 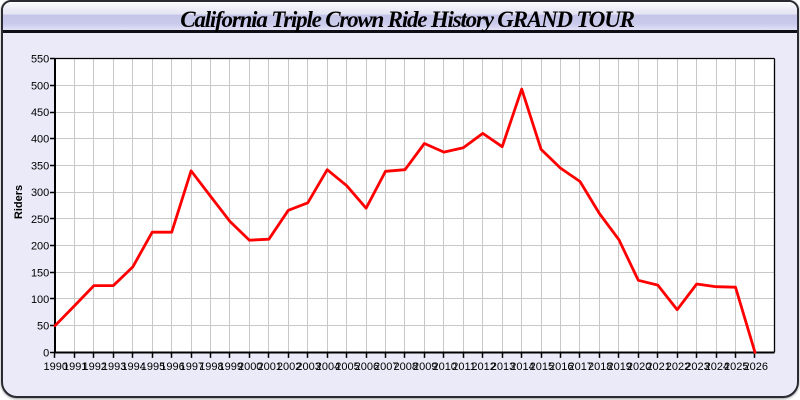 What do you see at coordinates (211, 367) in the screenshot?
I see `svg-text: 1998` at bounding box center [211, 367].